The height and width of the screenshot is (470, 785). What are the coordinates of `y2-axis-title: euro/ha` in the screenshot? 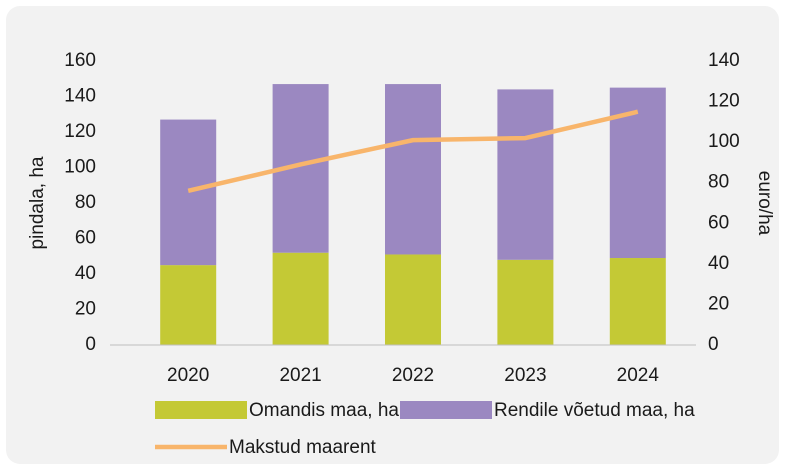 It's located at (764, 203).